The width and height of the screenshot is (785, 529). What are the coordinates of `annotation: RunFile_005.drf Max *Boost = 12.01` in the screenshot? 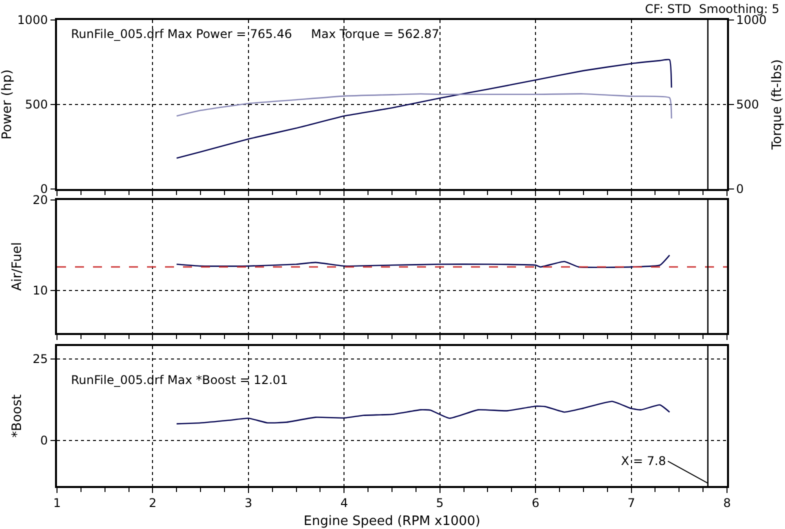 It's located at (179, 380).